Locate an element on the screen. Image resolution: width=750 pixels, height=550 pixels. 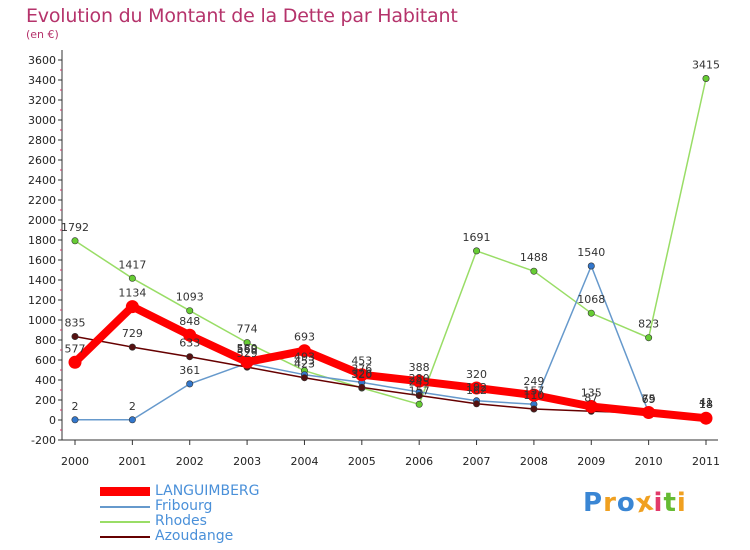
data-label: 69 is located at coordinates (649, 399).